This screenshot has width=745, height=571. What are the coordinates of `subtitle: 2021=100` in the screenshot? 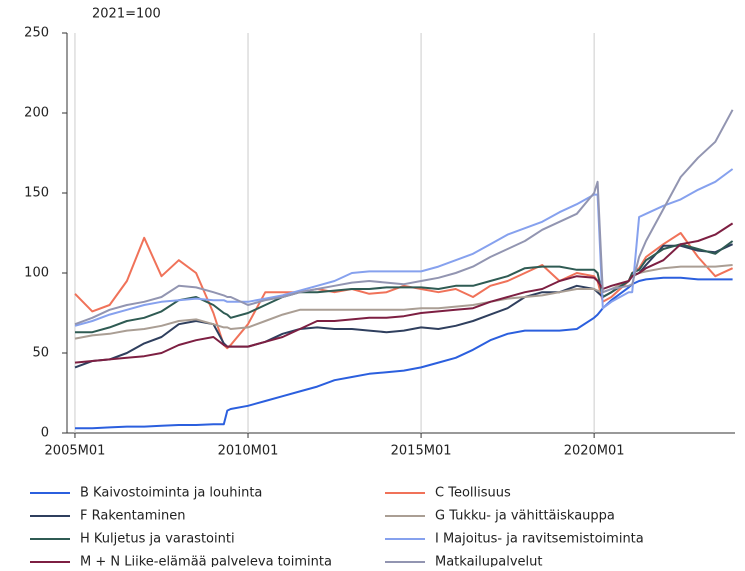 It's located at (126, 14).